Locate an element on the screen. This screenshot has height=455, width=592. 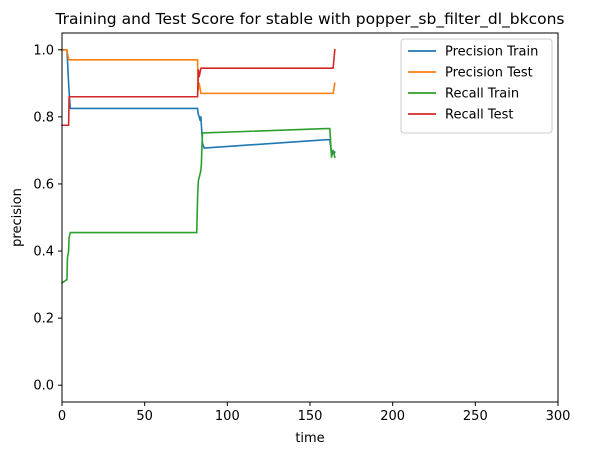
y-axis-label: precision is located at coordinates (17, 217).